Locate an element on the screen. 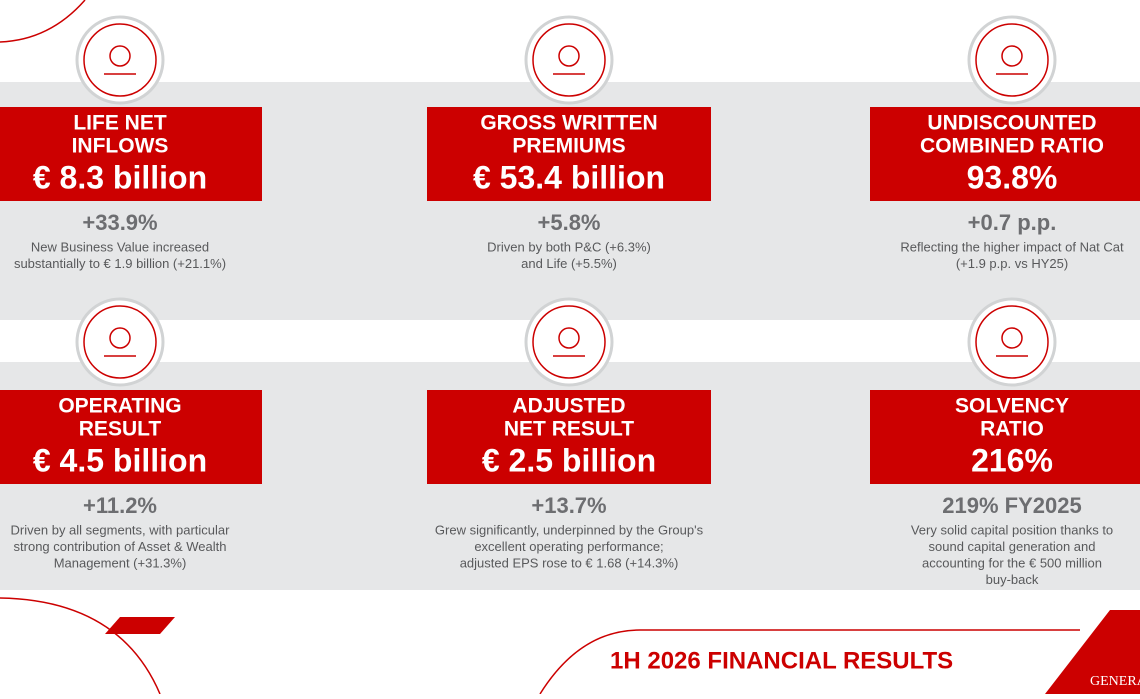 The width and height of the screenshot is (1140, 699). card-delta: 219% FY2025 is located at coordinates (1011, 505).